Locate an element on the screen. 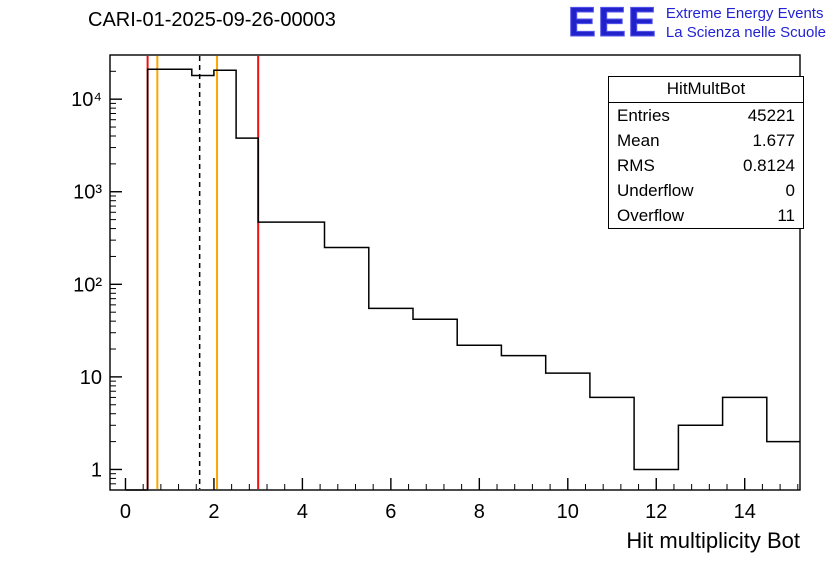 Image resolution: width=836 pixels, height=572 pixels. stats-box-title: HitMultBot is located at coordinates (706, 90).